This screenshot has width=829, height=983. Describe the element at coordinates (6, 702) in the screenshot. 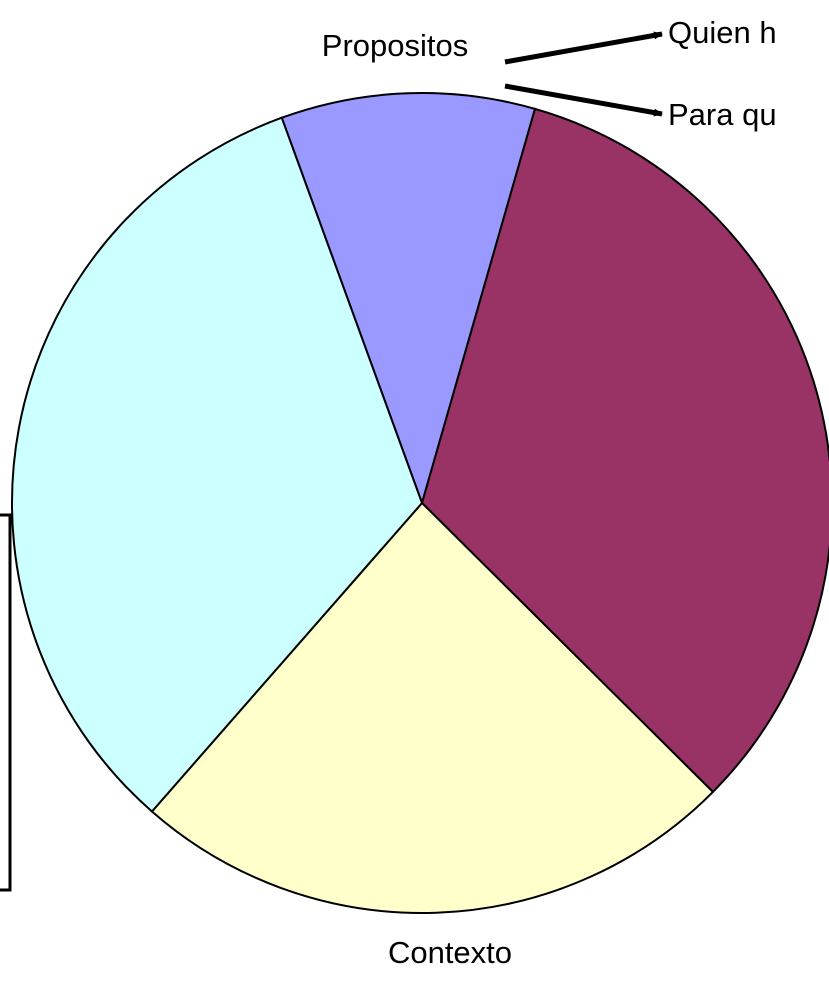

I see `side-box` at that location.